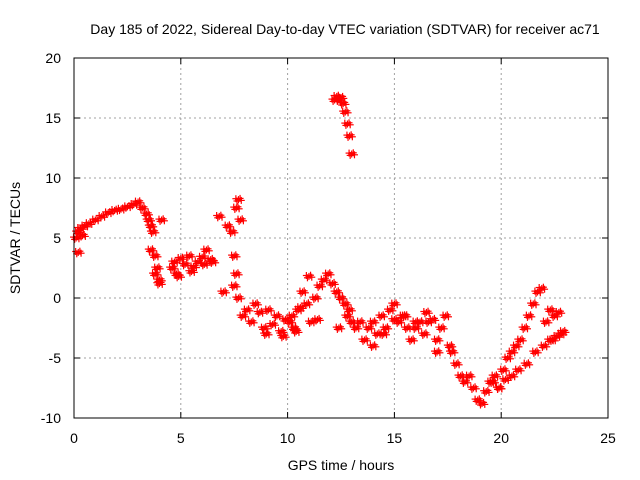 Image resolution: width=640 pixels, height=480 pixels. Describe the element at coordinates (55, 358) in the screenshot. I see `y-tick-label: -5` at that location.